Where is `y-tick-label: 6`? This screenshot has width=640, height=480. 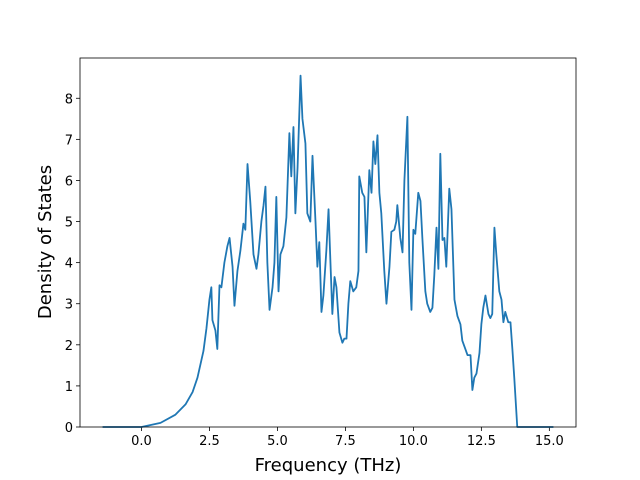
y-tick-label: 6 is located at coordinates (69, 181).